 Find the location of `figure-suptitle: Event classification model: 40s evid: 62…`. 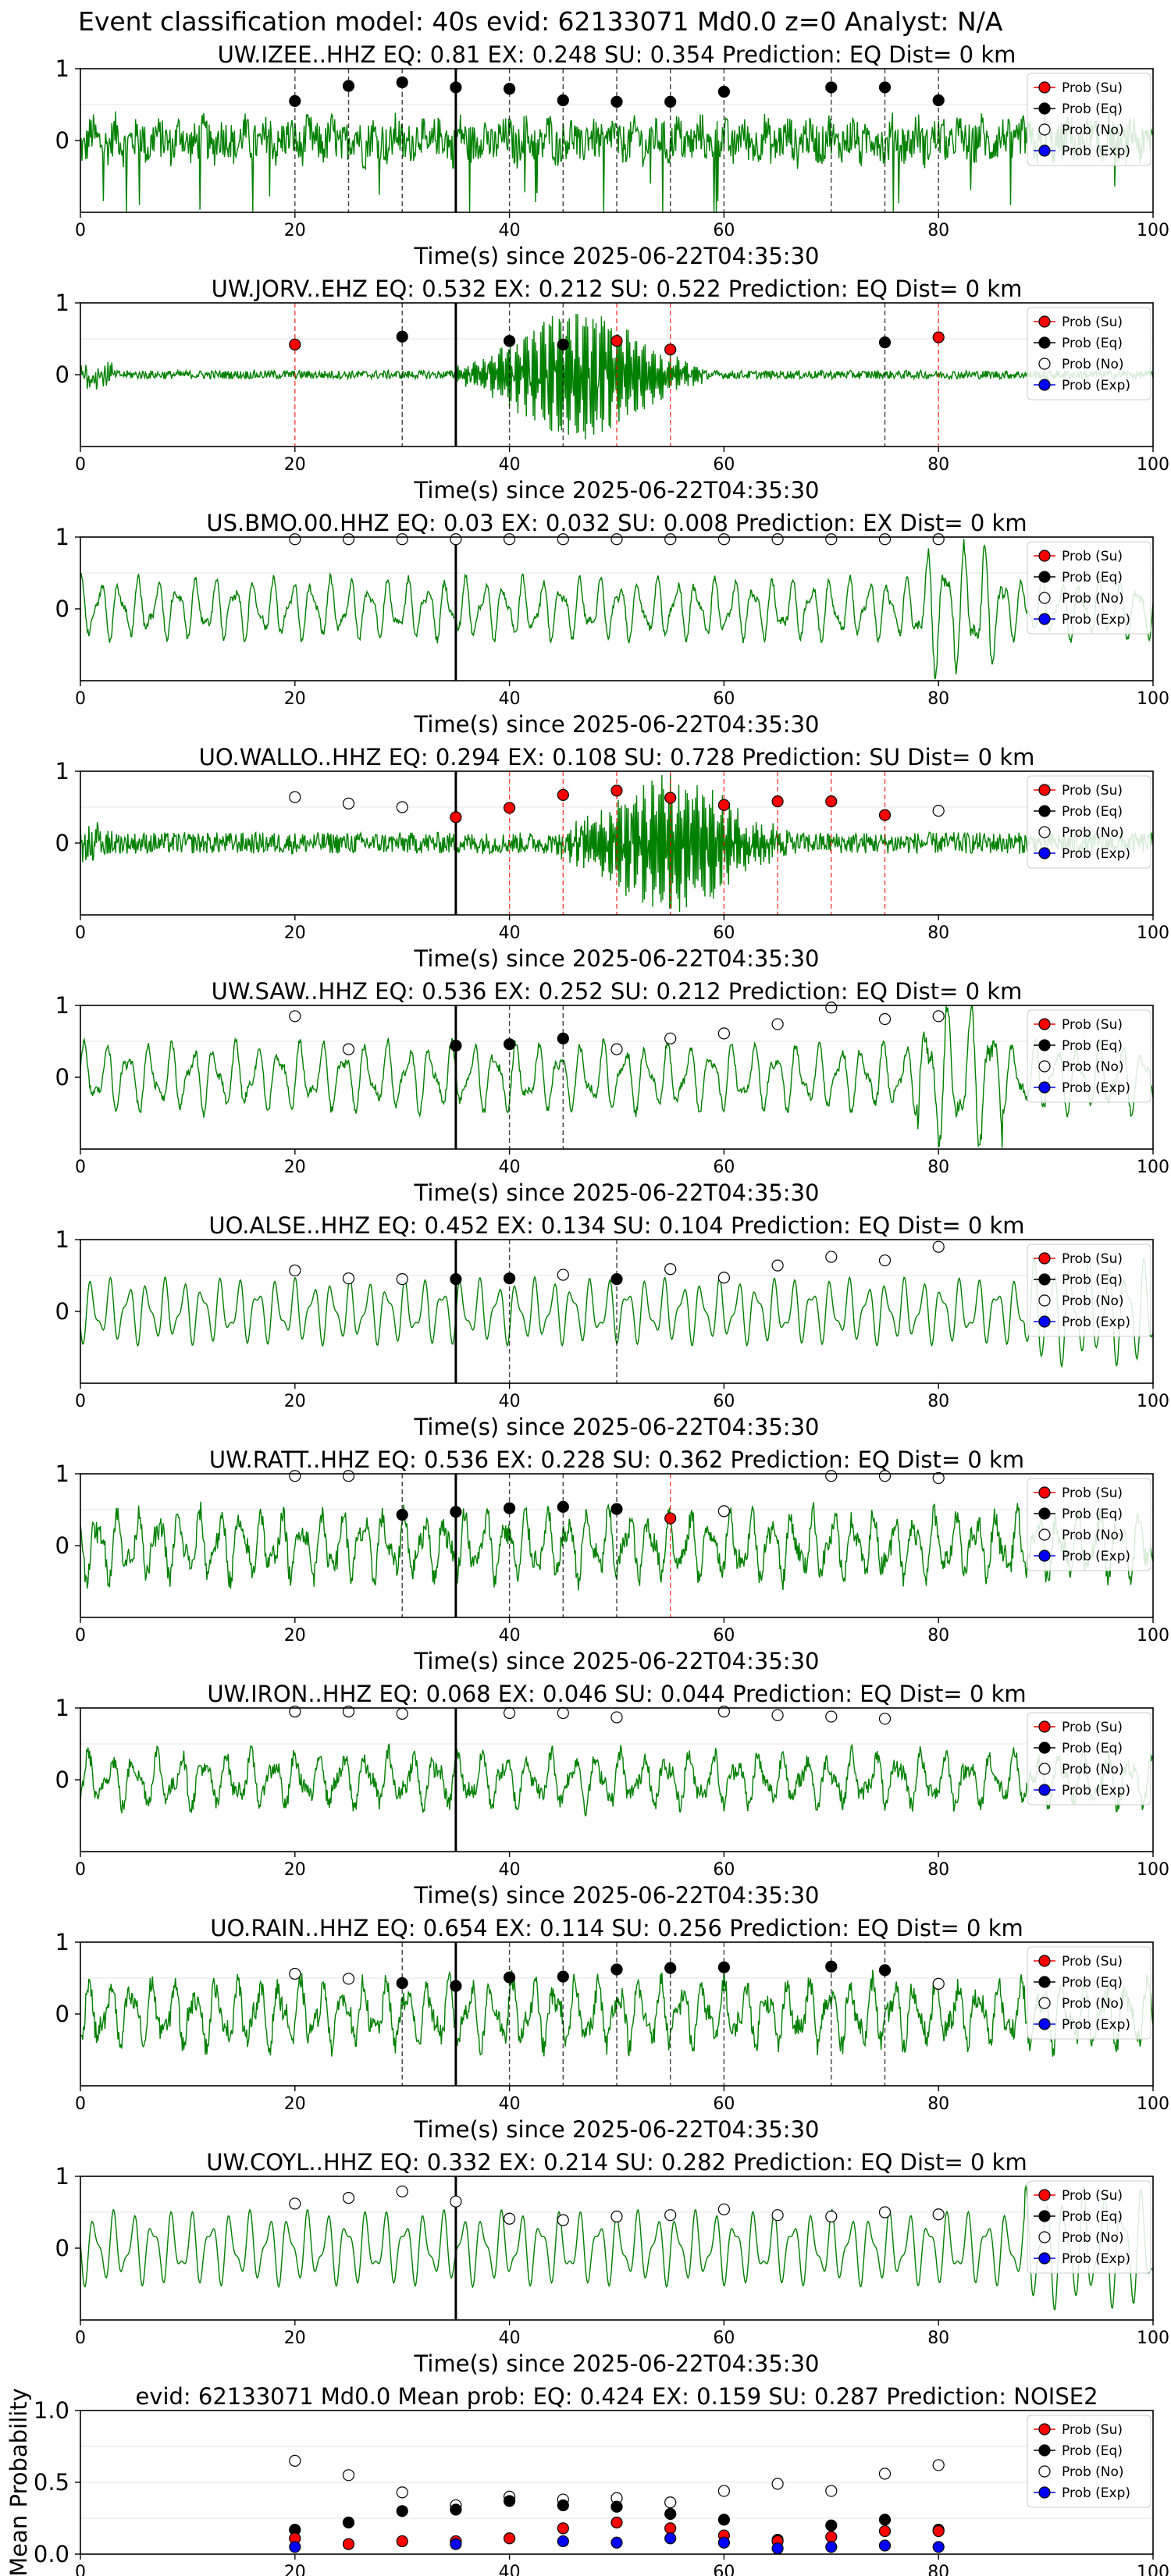

figure-suptitle: Event classification model: 40s evid: 62… is located at coordinates (540, 21).